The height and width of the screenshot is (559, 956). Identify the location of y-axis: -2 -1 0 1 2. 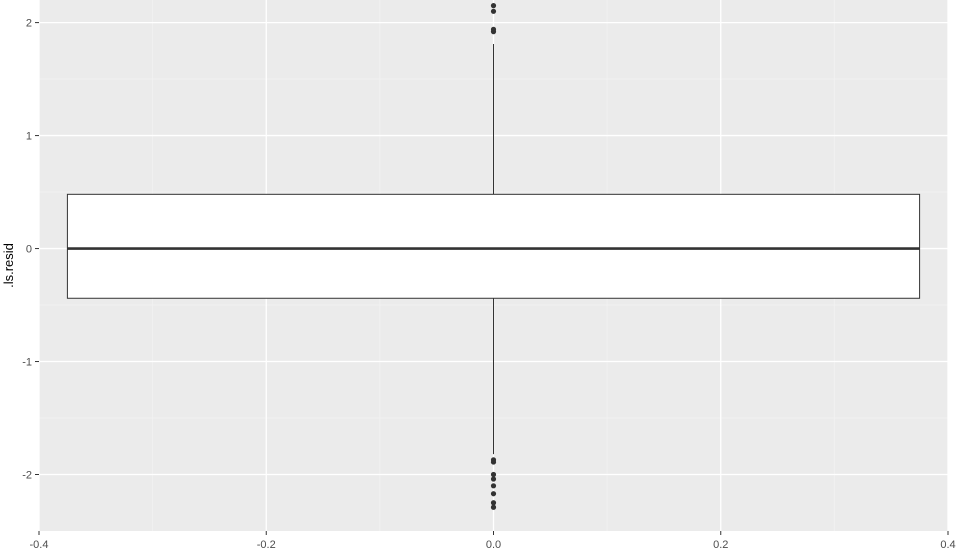
(30, 250).